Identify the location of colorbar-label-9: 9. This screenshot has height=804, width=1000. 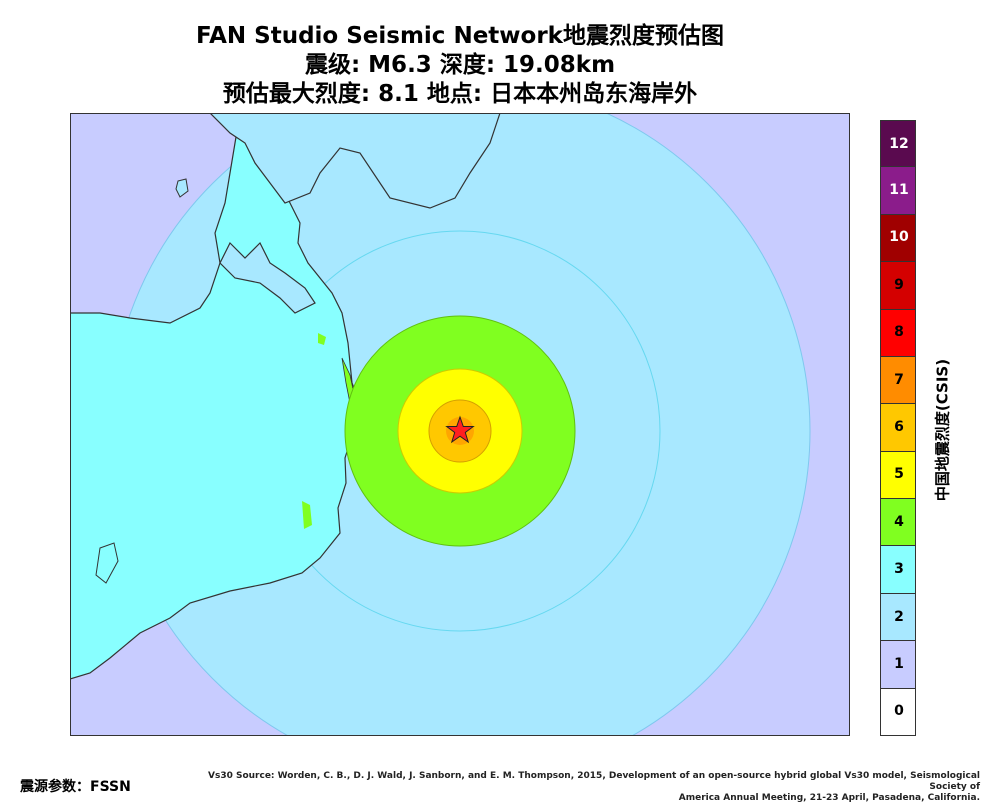
(899, 284).